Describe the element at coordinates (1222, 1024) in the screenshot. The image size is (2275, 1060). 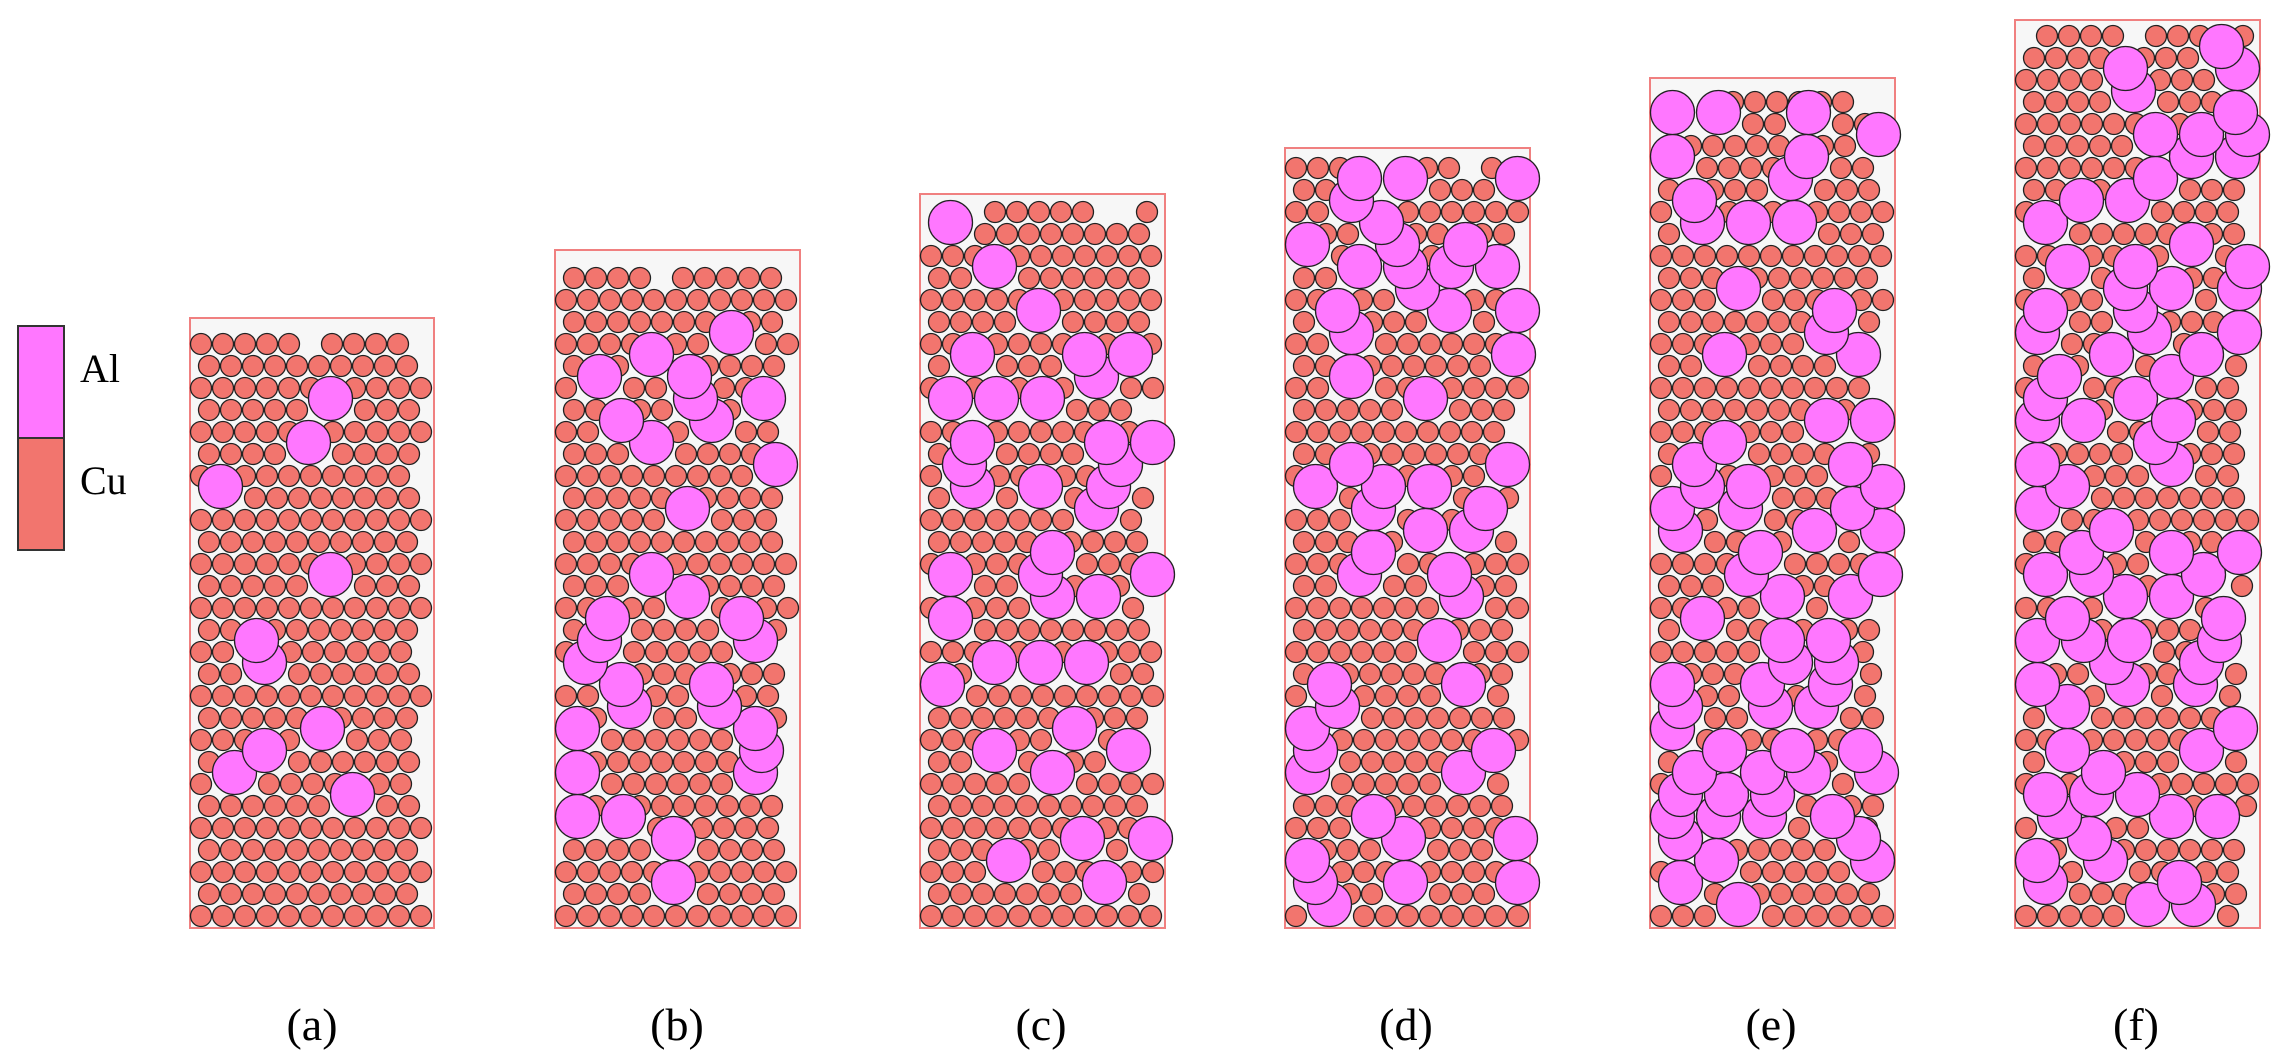
I see `panel-labels: (a) (b) (c) (d) (e) (f)` at that location.